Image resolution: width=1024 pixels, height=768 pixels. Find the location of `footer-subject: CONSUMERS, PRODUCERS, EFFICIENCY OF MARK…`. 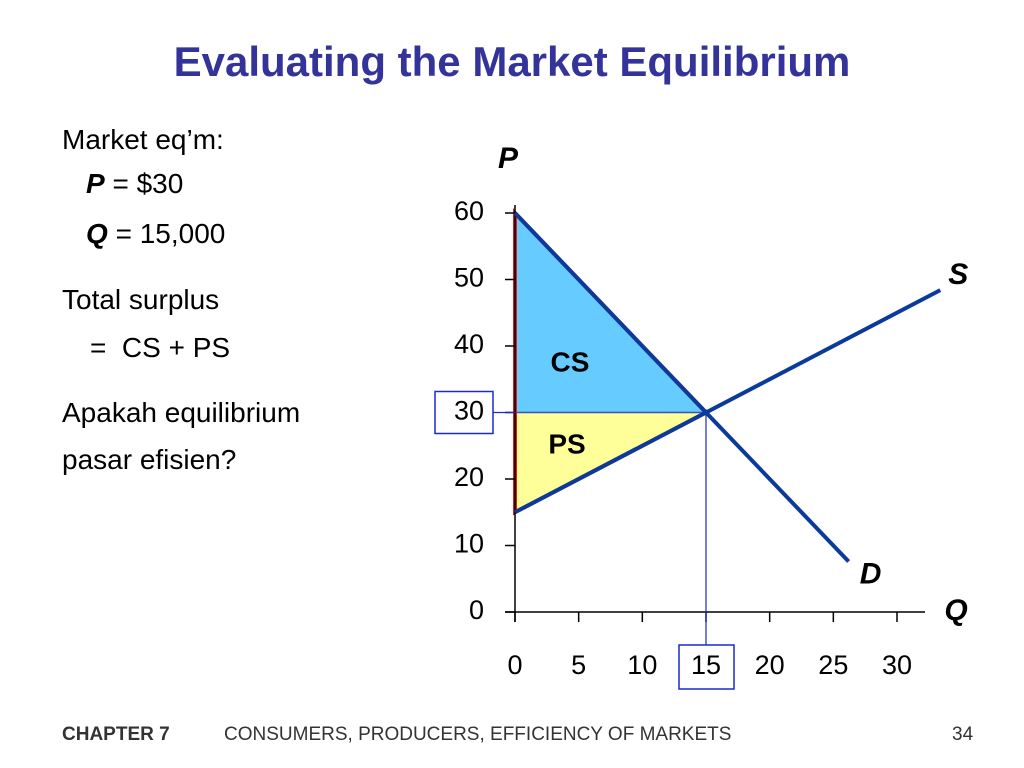

footer-subject: CONSUMERS, PRODUCERS, EFFICIENCY OF MARK… is located at coordinates (478, 734).